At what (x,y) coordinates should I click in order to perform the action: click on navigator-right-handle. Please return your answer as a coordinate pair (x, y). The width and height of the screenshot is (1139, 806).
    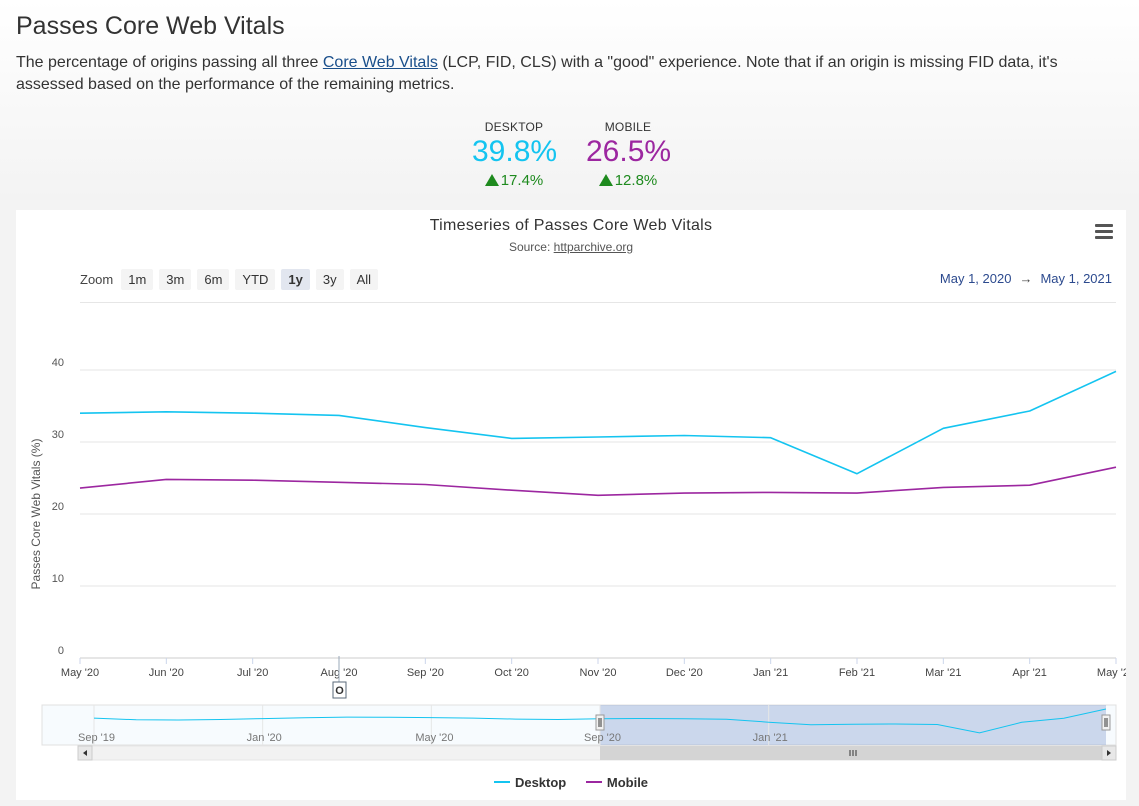
    Looking at the image, I should click on (1106, 722).